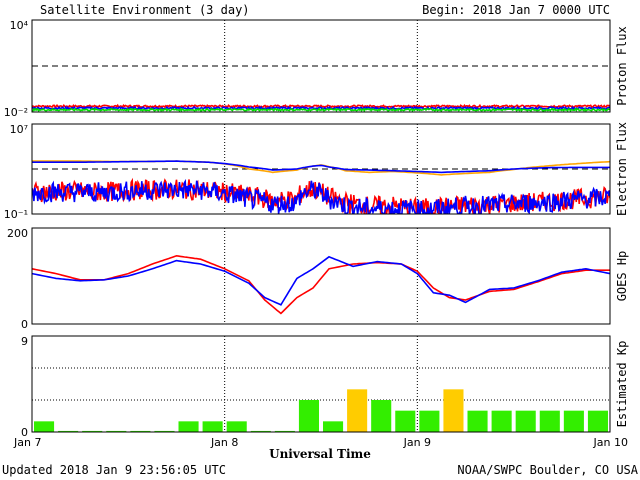  I want to click on begin-time: Begin: 2018 Jan 7 0000 UTC, so click(516, 10).